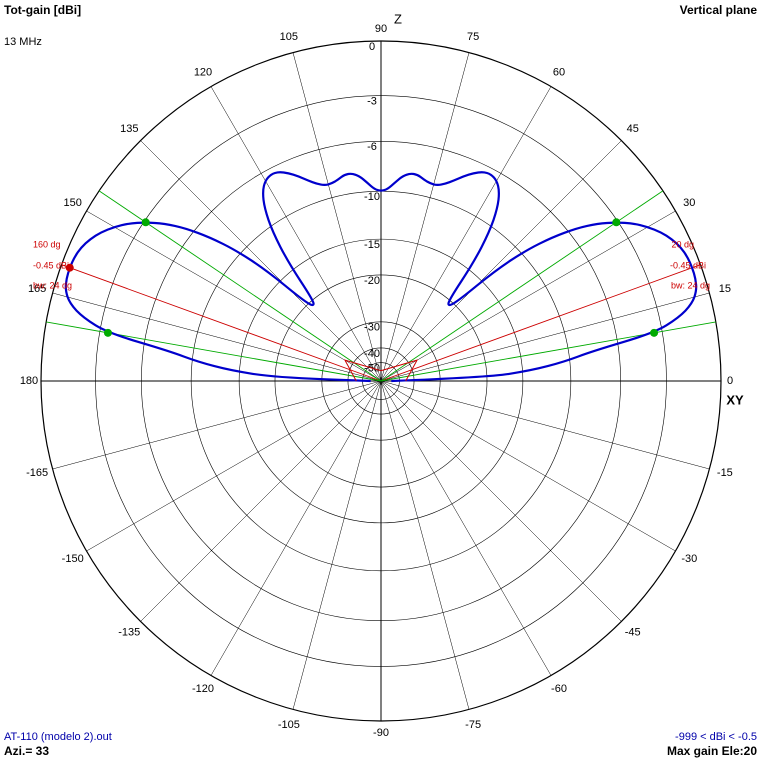  What do you see at coordinates (203, 73) in the screenshot?
I see `angle-tick-label: 120` at bounding box center [203, 73].